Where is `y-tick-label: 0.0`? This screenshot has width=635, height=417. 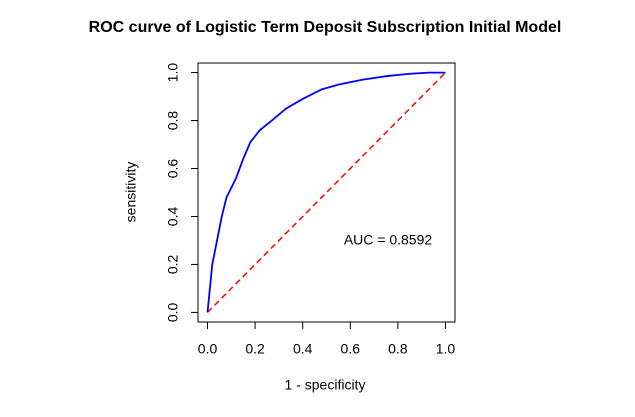 y-tick-label: 0.0 is located at coordinates (173, 312).